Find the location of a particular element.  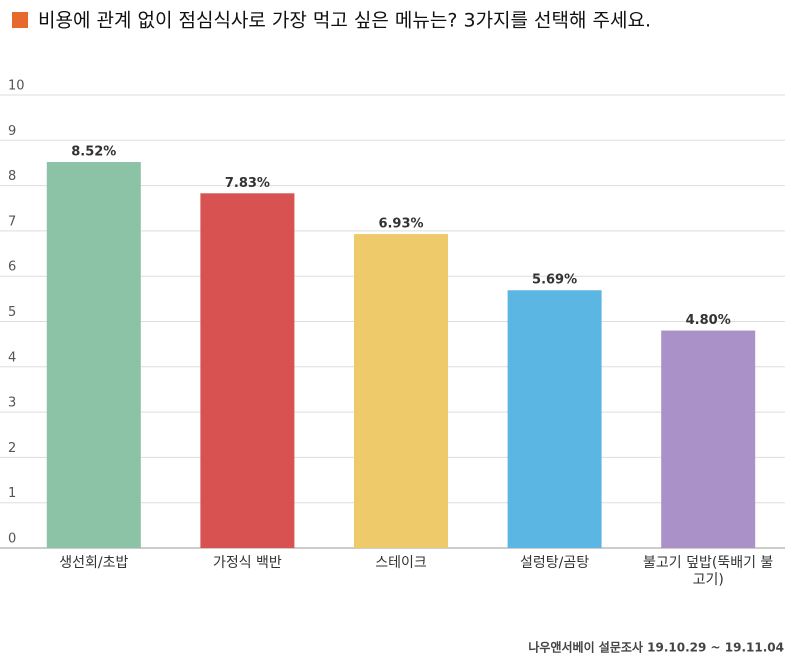

data-label: 8.52% is located at coordinates (93, 152).